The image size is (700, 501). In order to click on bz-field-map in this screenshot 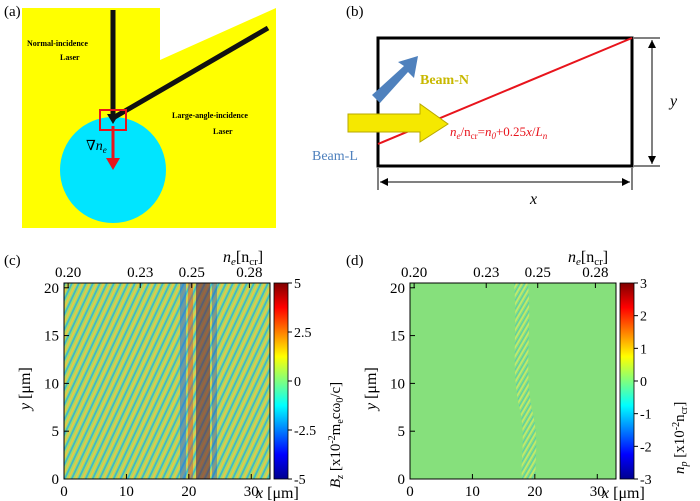, I will do `click(167, 381)`.